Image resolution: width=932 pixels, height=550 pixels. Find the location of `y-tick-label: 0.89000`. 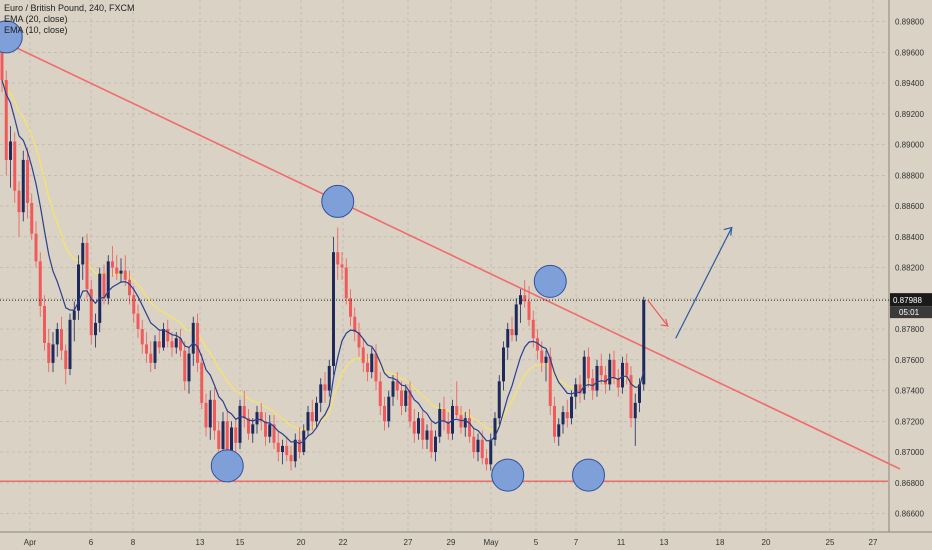

y-tick-label: 0.89000 is located at coordinates (909, 145).